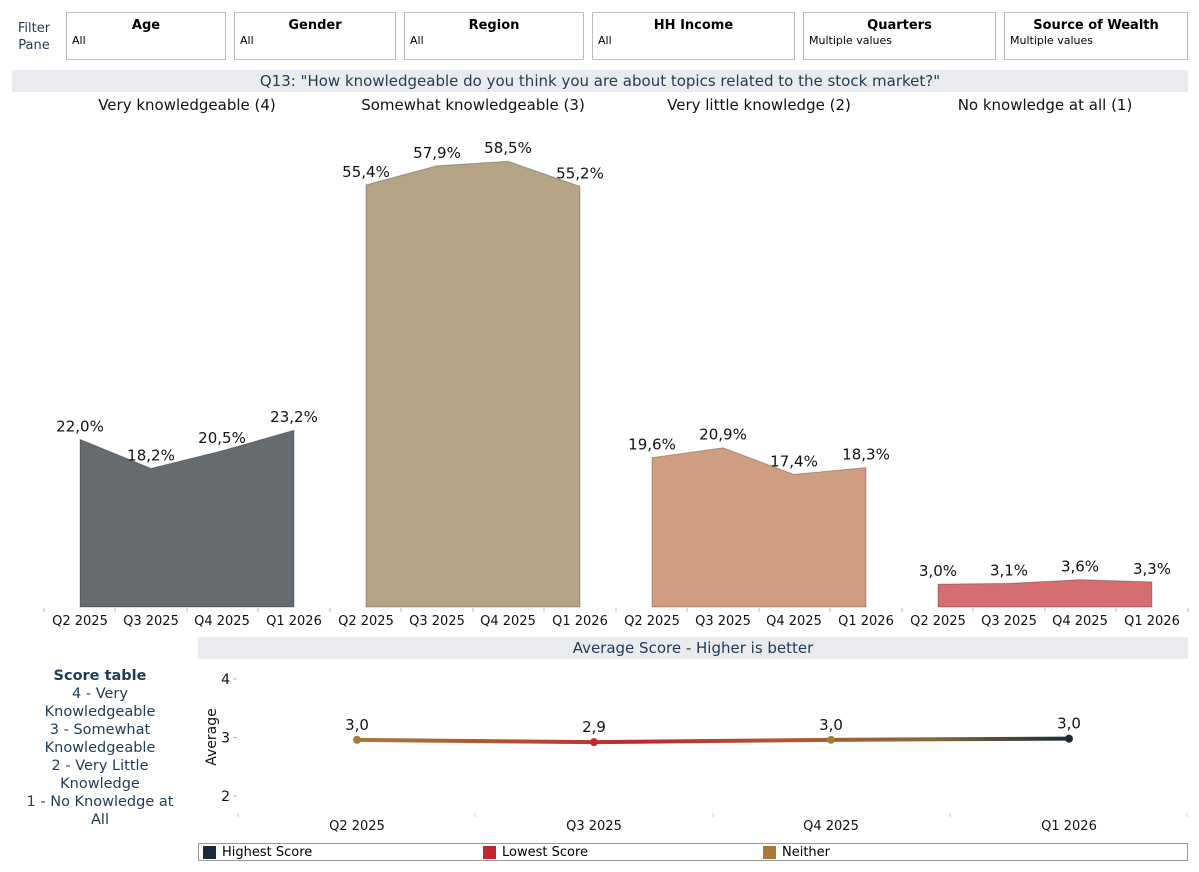 Image resolution: width=1199 pixels, height=872 pixels. Describe the element at coordinates (1045, 105) in the screenshot. I see `panel-header-no-knowledge-at-all-1: No knowledge at all (1)` at that location.